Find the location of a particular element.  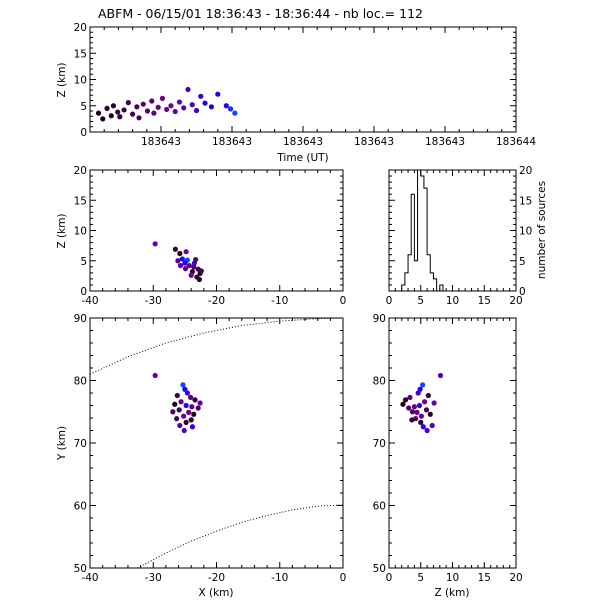

time-z-ytick-label: 10 is located at coordinates (80, 81).